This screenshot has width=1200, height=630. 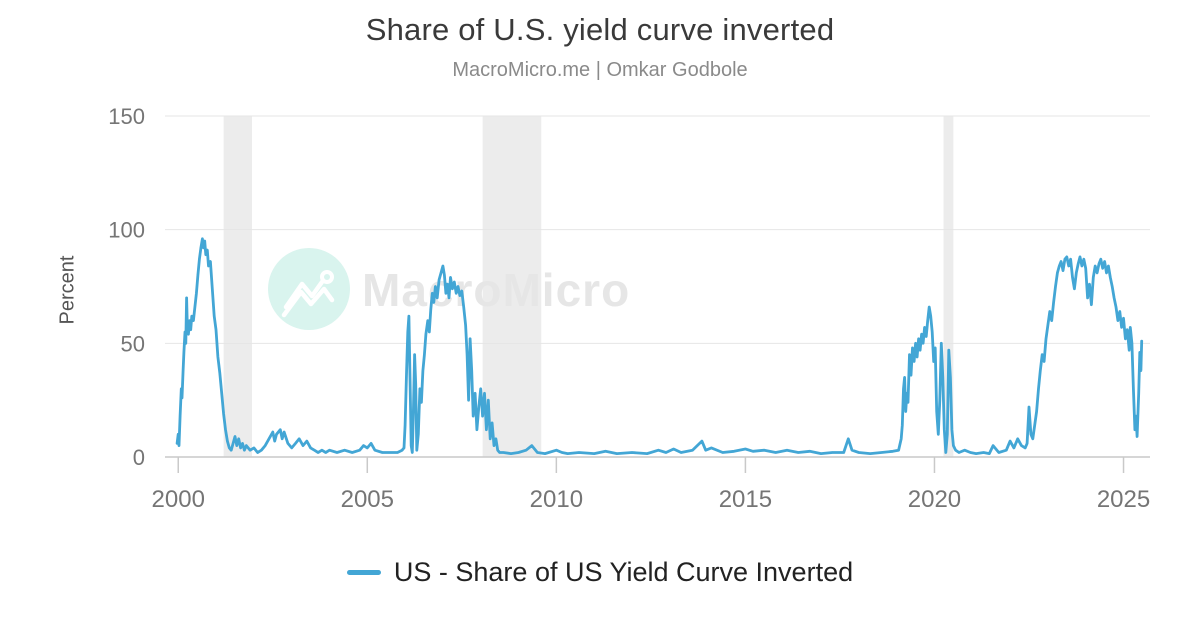 I want to click on legend-swatch-icon, so click(x=363, y=572).